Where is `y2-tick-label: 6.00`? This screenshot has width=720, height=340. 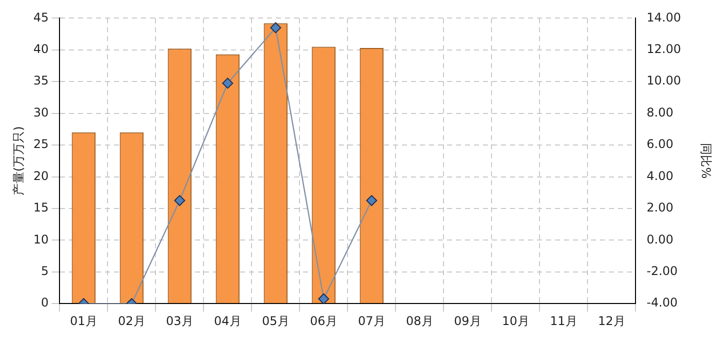
y2-tick-label: 6.00 is located at coordinates (660, 144).